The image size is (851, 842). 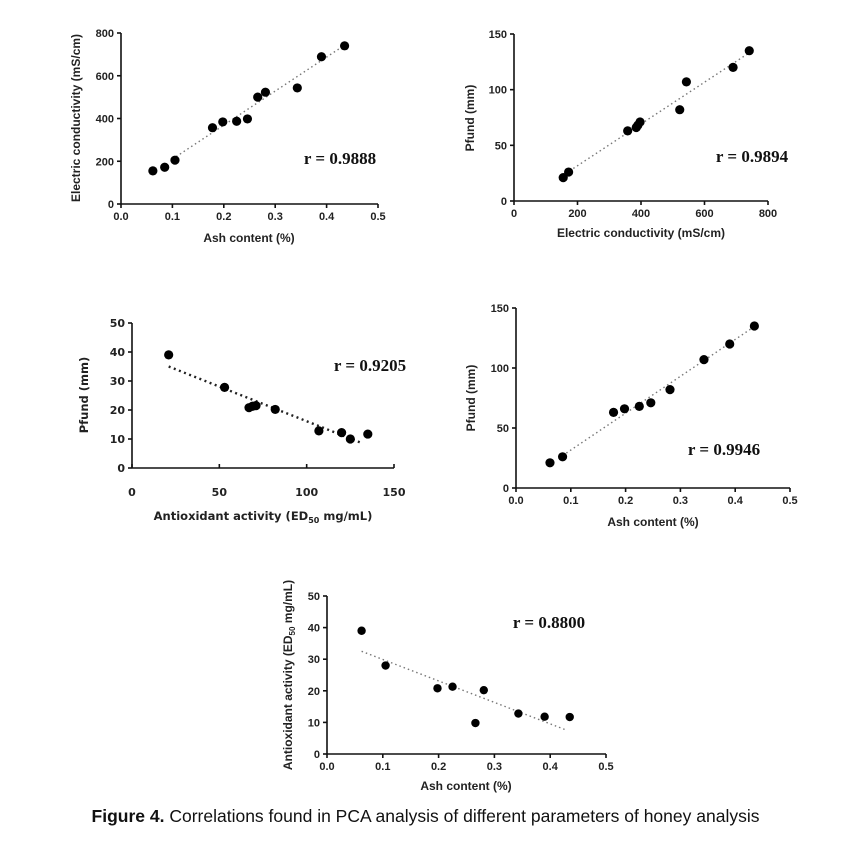 I want to click on correlation-annotation: r = 0.9946, so click(x=724, y=449).